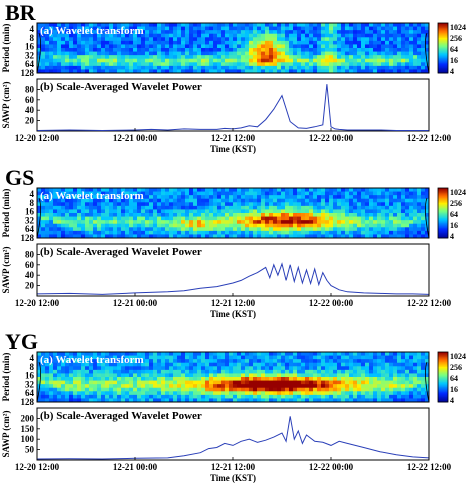  I want to click on x-tick-label: 12-22 00:00, so click(331, 138).